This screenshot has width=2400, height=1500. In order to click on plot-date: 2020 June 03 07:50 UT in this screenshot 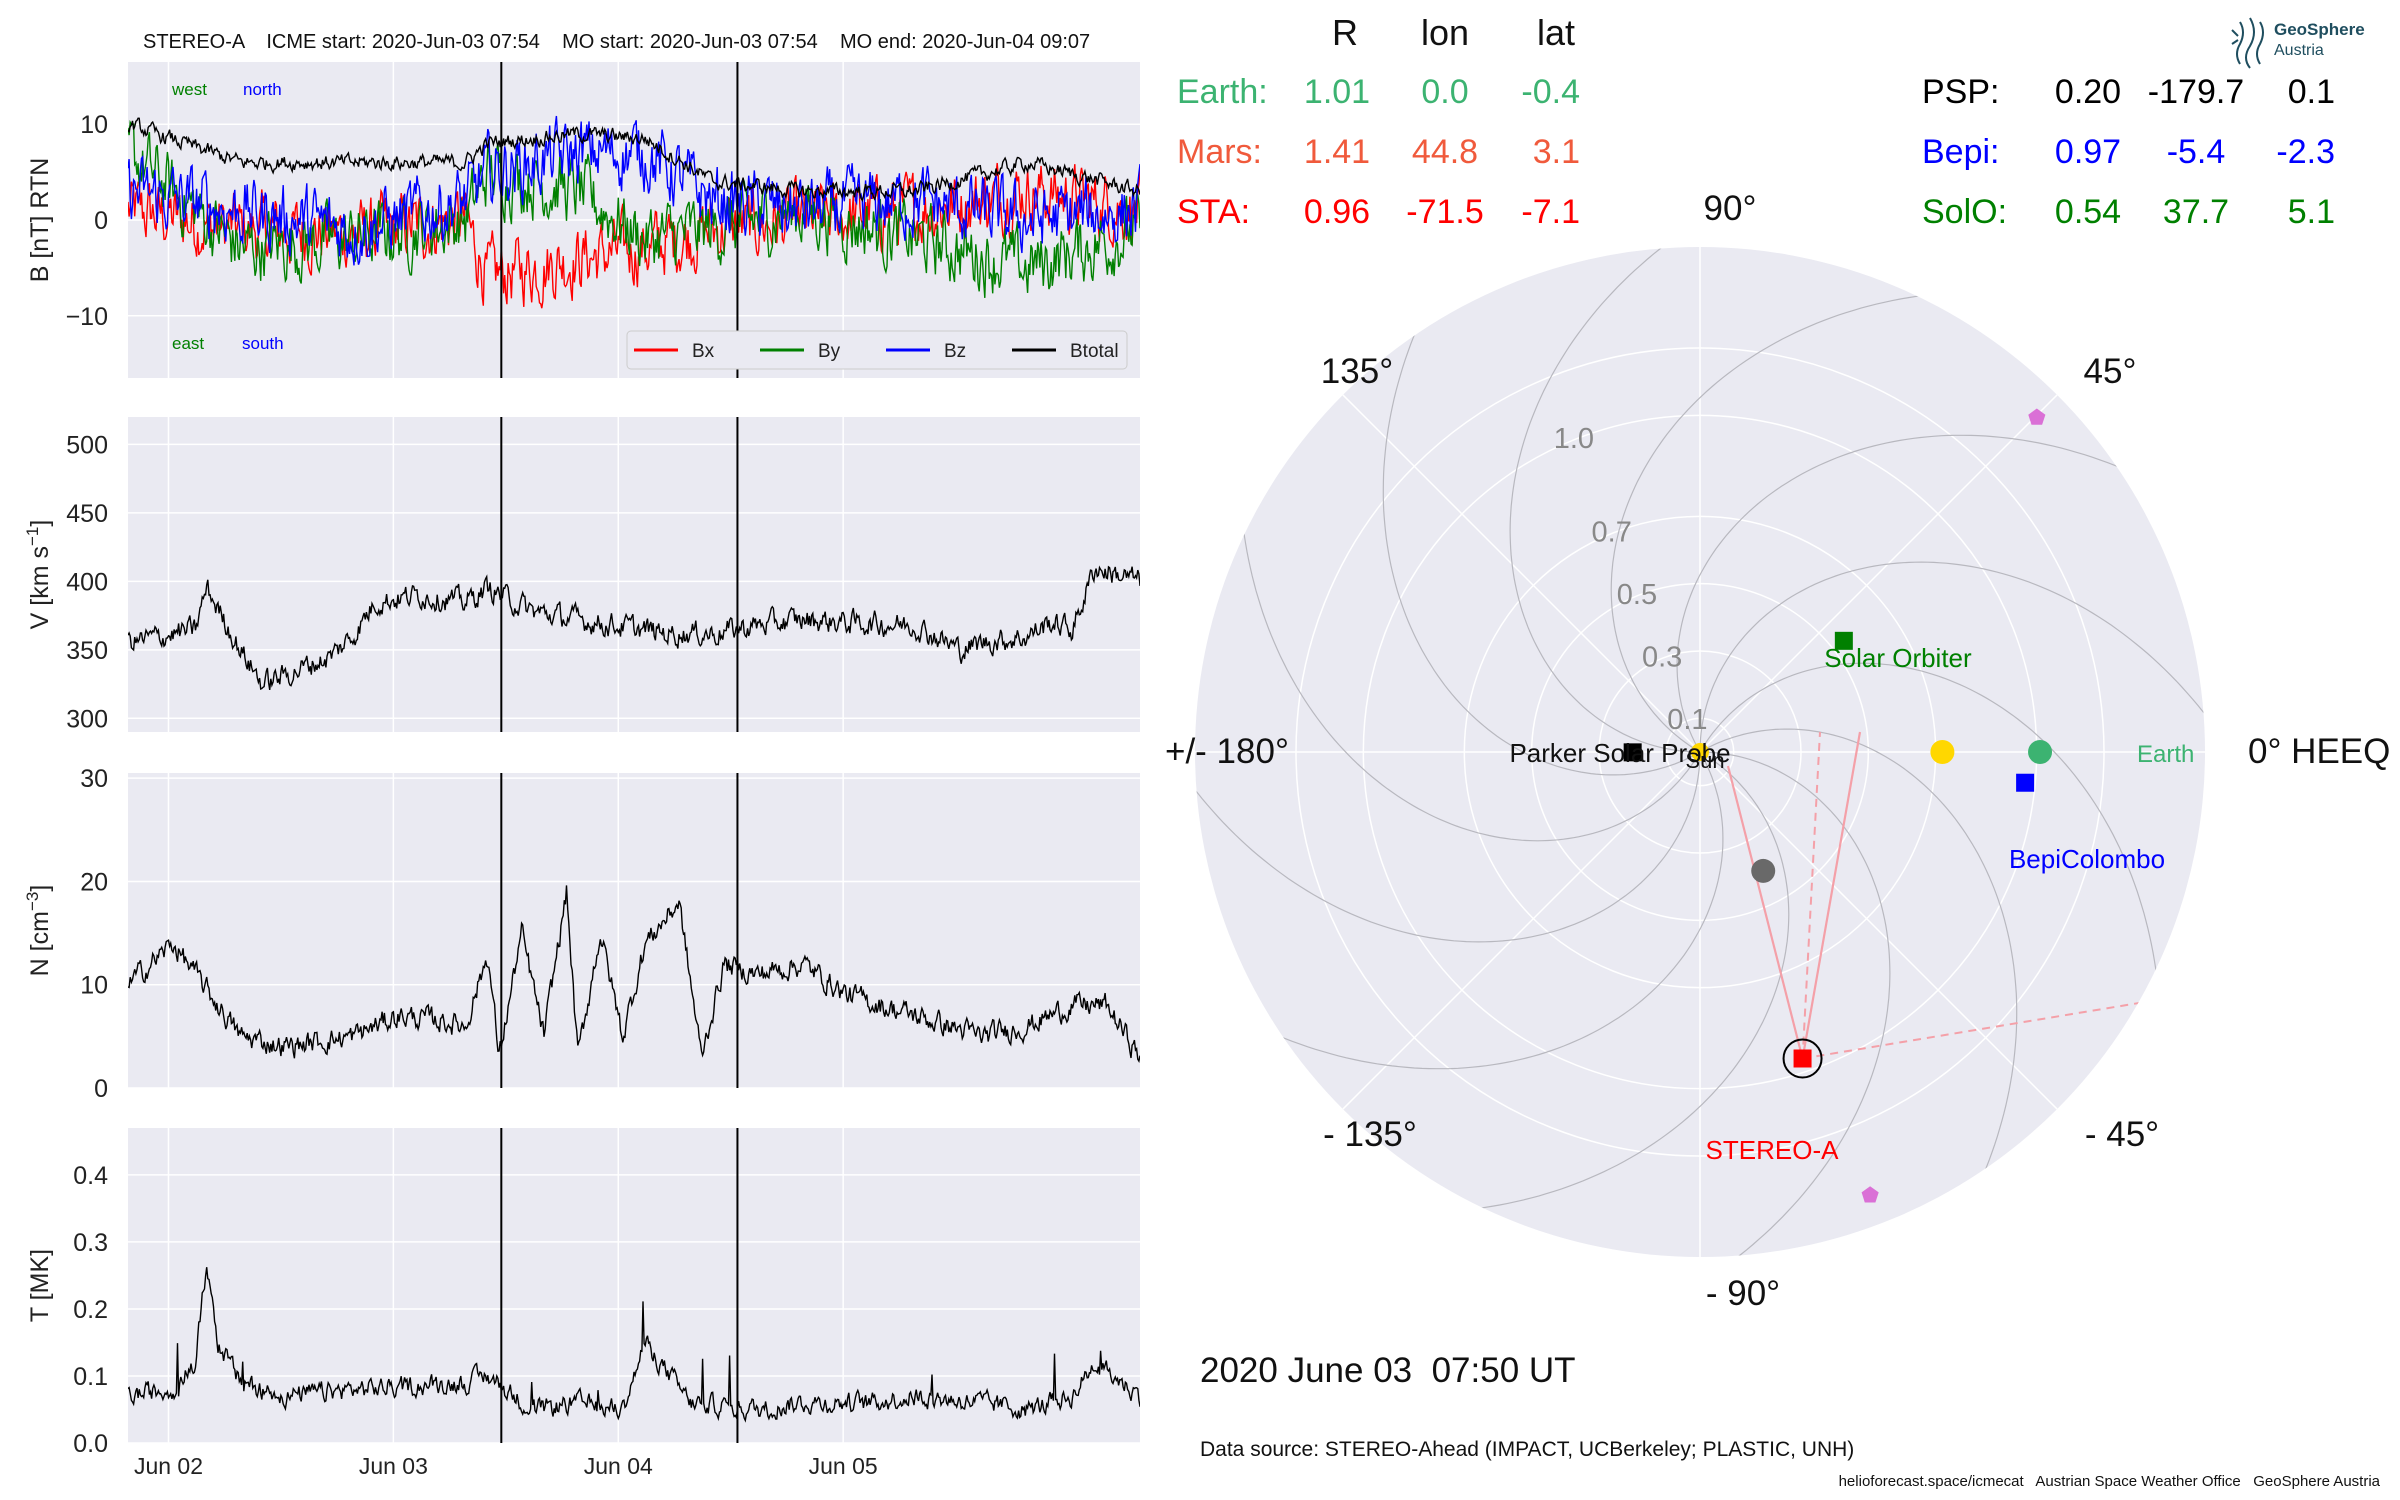, I will do `click(1388, 1370)`.